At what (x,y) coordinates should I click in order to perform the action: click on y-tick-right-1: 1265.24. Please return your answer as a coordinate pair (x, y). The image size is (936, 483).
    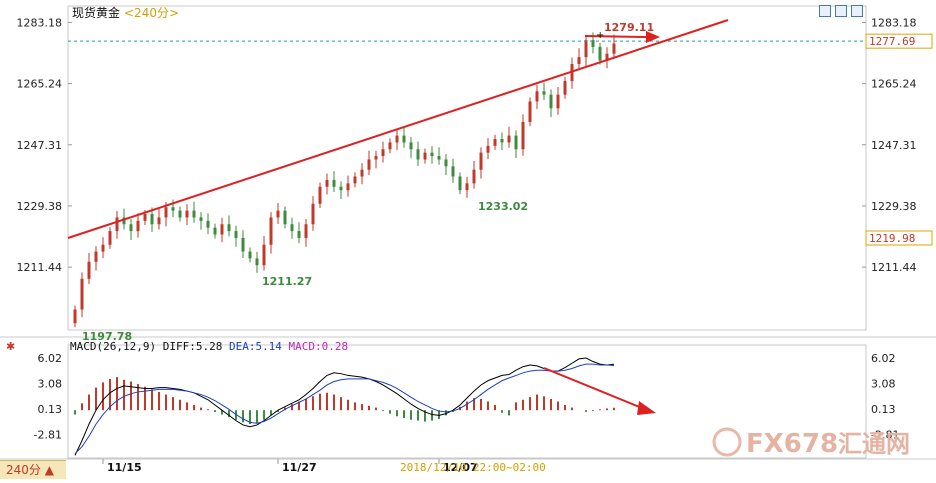
    Looking at the image, I should click on (894, 84).